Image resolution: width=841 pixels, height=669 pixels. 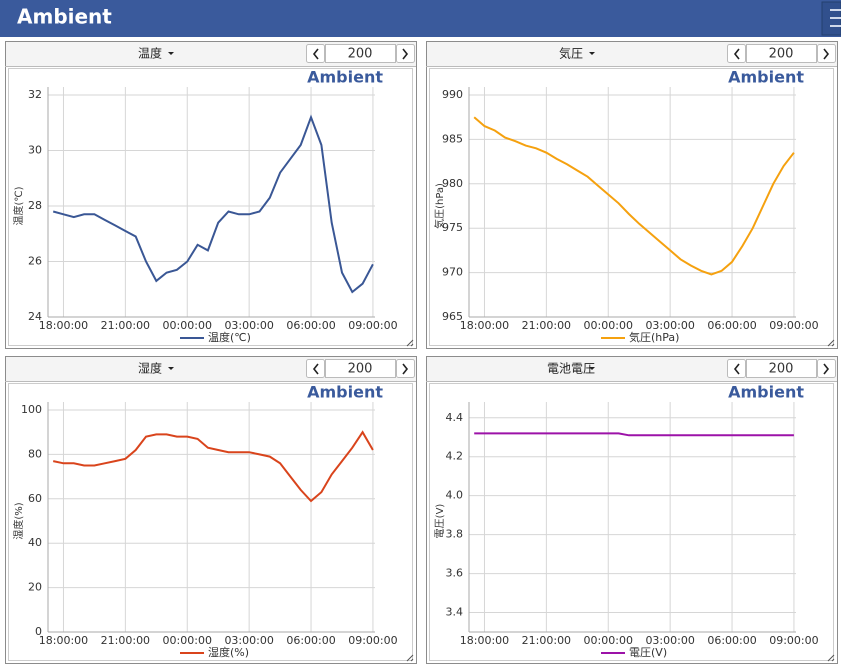 I want to click on y-tick-label: 4.2, so click(x=455, y=456).